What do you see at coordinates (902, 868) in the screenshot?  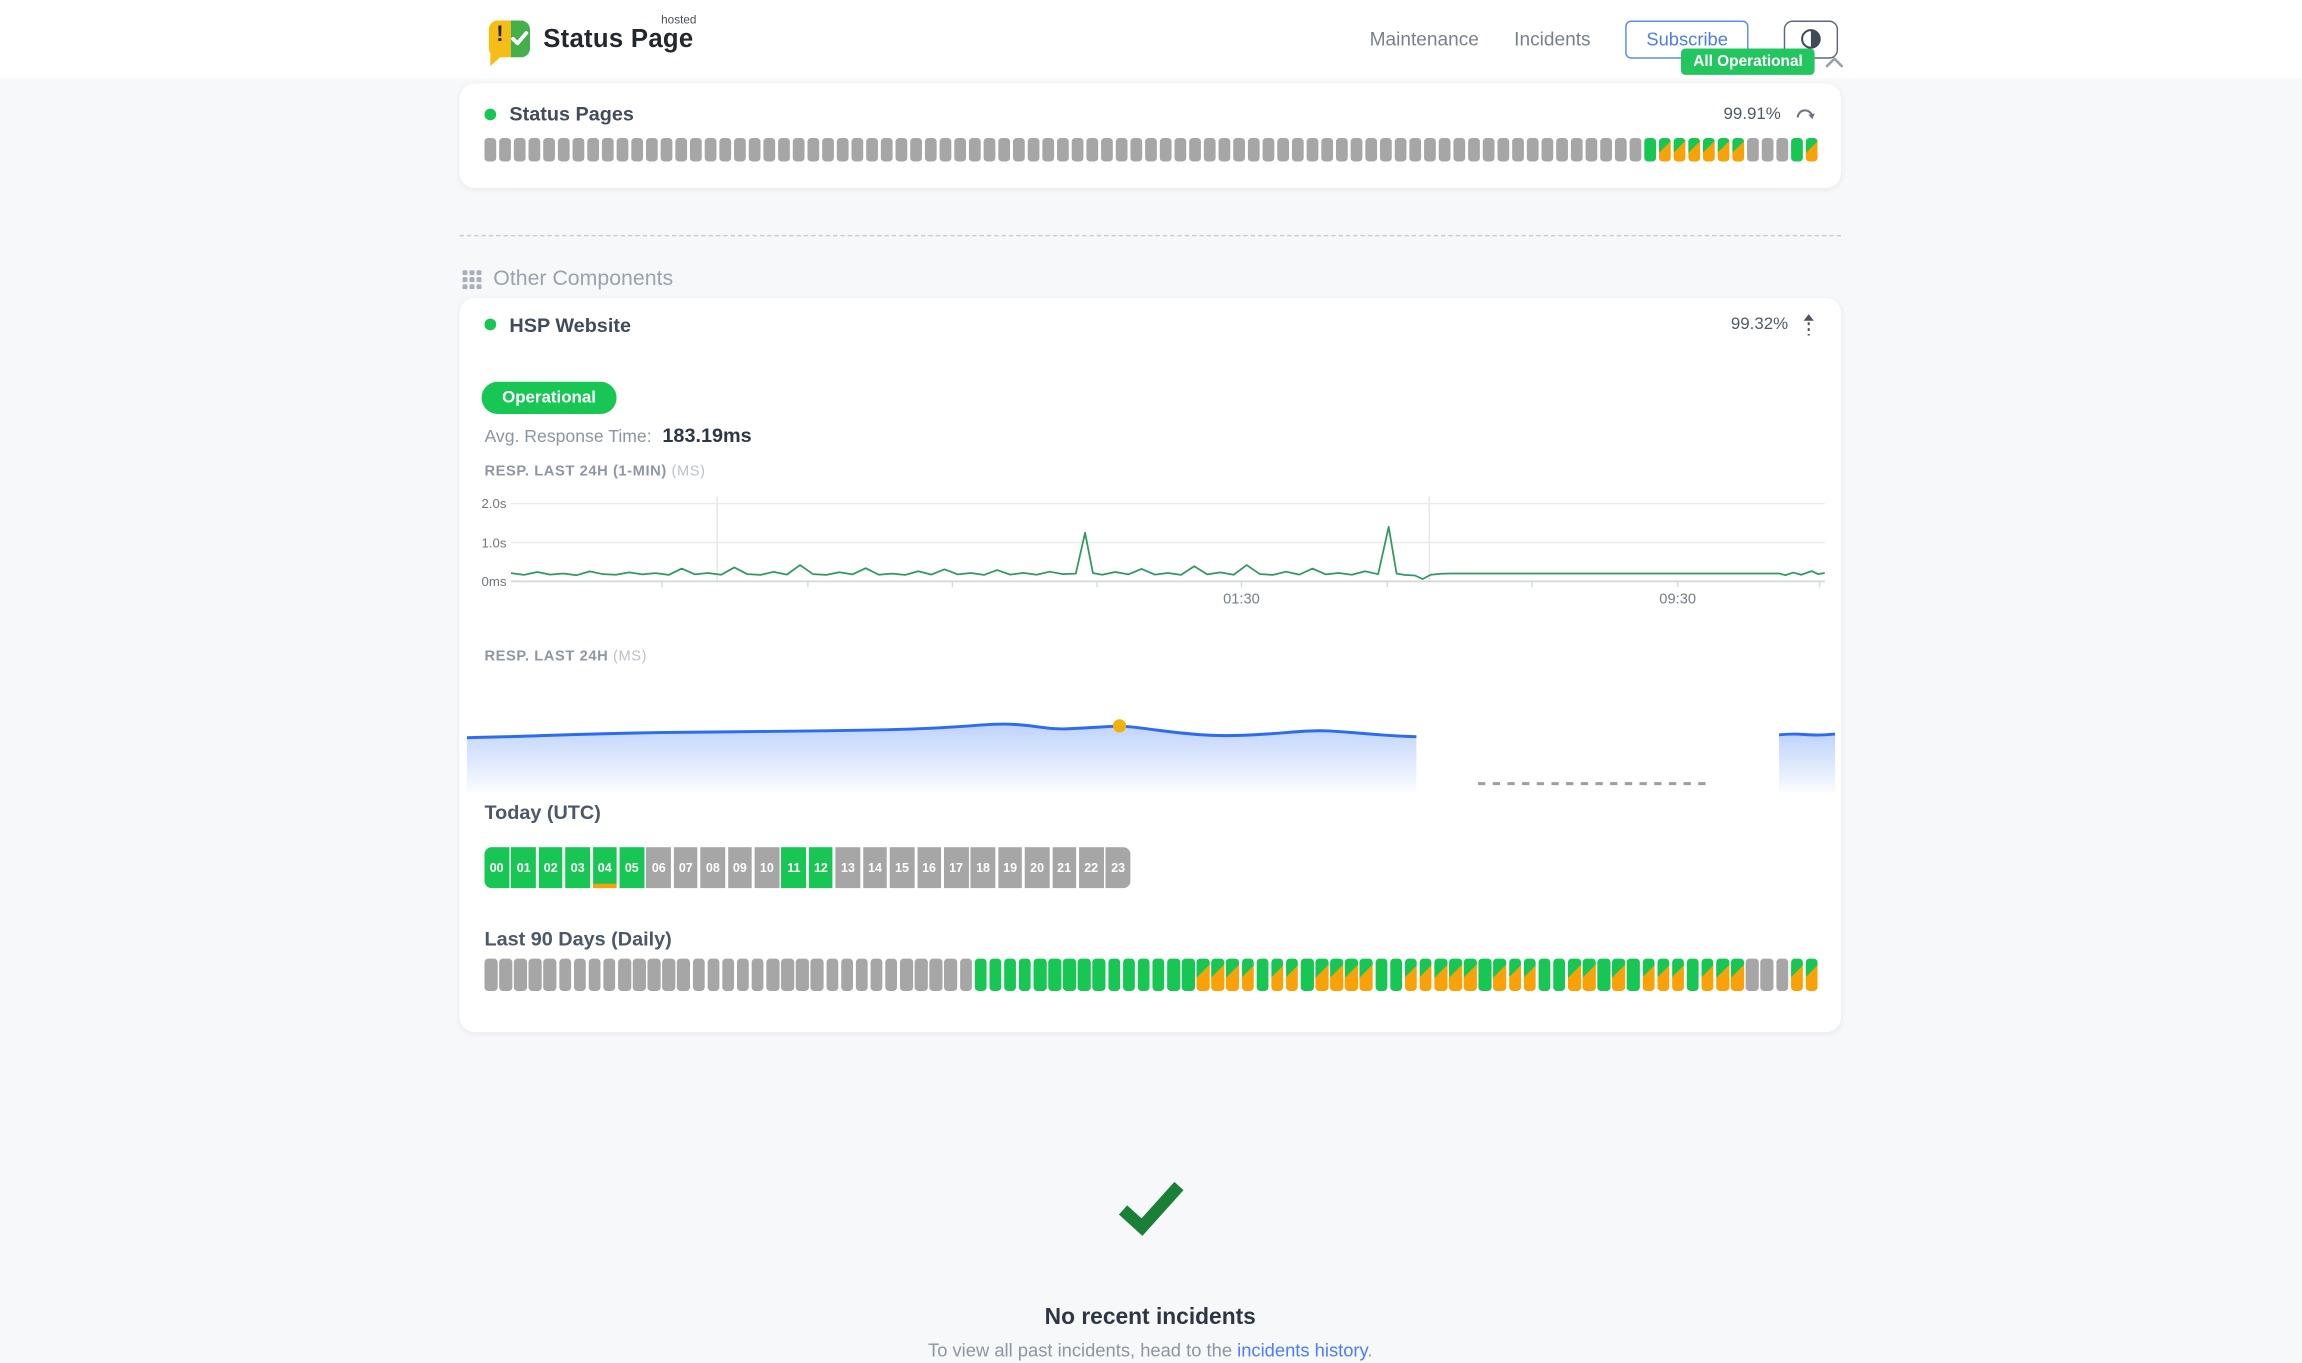 I see `hour-box-15: 15` at bounding box center [902, 868].